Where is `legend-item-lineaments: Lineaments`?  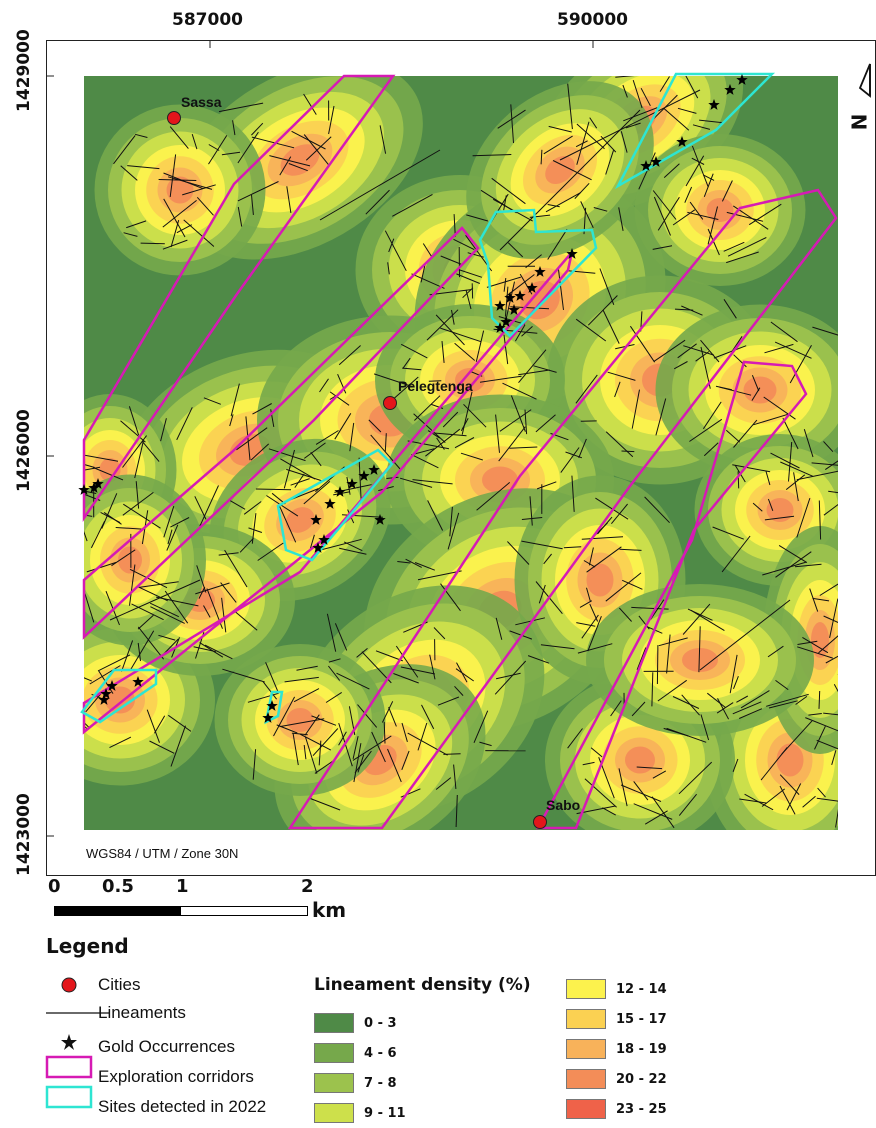 legend-item-lineaments: Lineaments is located at coordinates (142, 1013).